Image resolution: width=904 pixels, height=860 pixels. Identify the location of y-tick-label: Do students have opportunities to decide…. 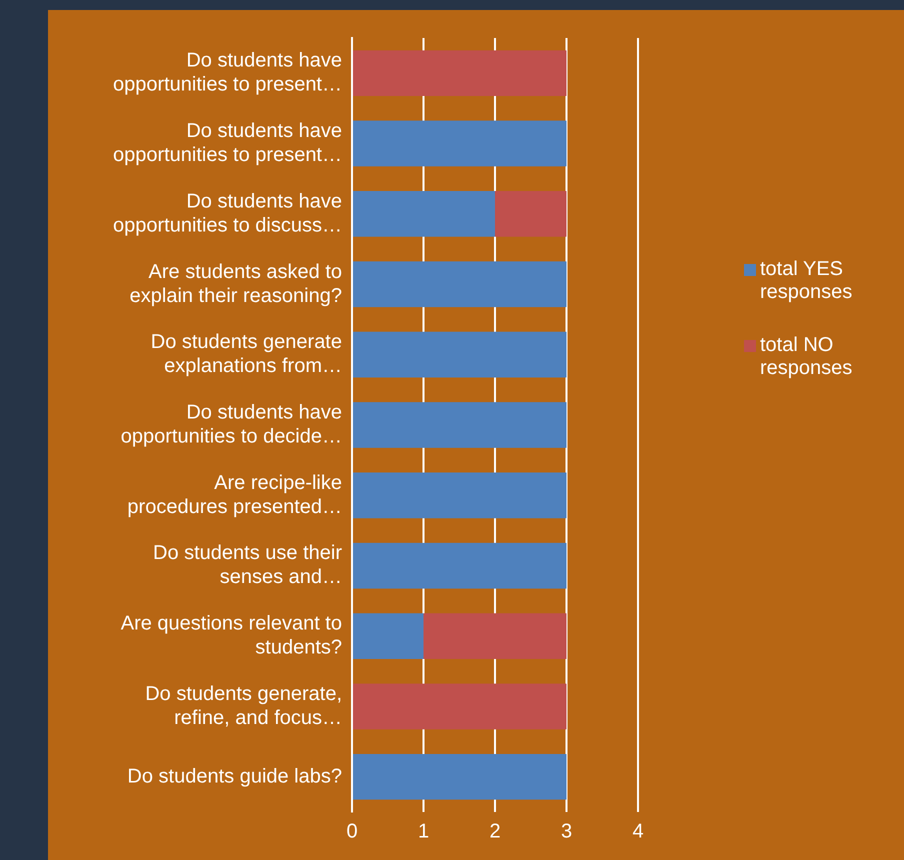
(231, 425).